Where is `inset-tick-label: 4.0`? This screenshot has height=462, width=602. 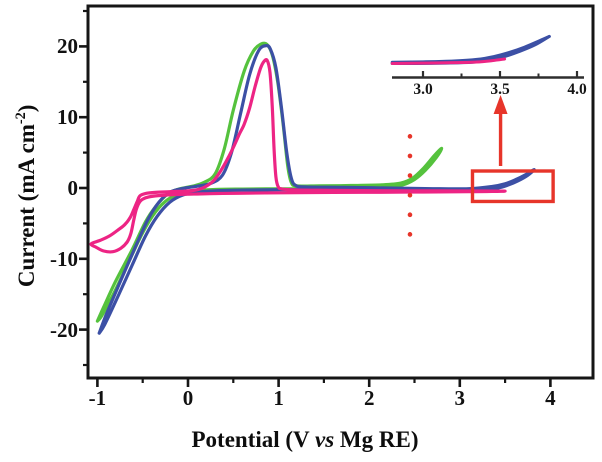
inset-tick-label: 4.0 is located at coordinates (577, 89).